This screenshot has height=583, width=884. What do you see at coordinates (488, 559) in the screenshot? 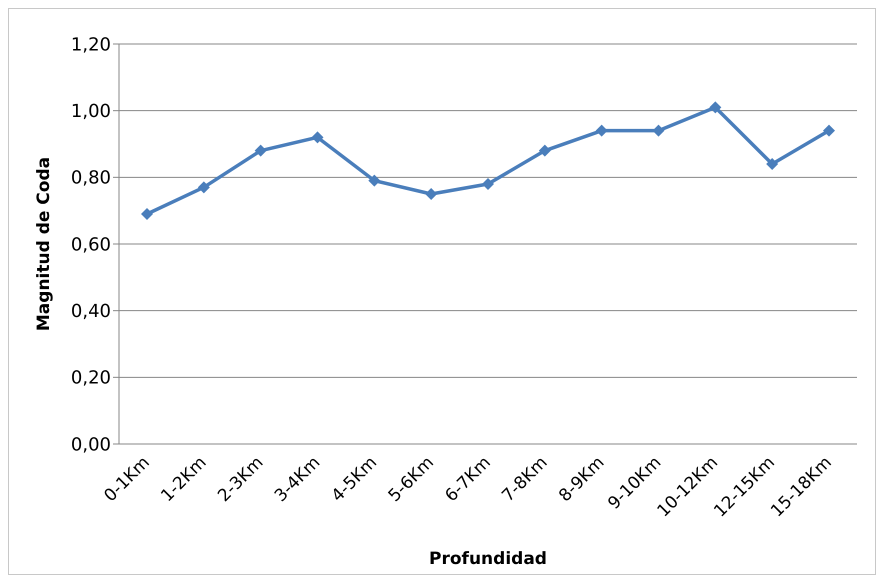
I see `x-axis-title: Profundidad` at bounding box center [488, 559].